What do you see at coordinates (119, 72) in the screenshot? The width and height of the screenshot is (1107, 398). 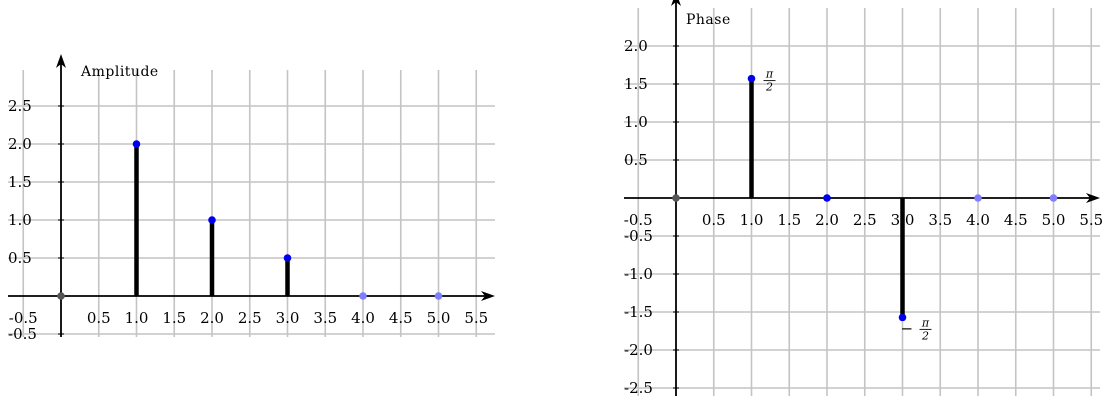 I see `y-axis-label: Amplitude` at bounding box center [119, 72].